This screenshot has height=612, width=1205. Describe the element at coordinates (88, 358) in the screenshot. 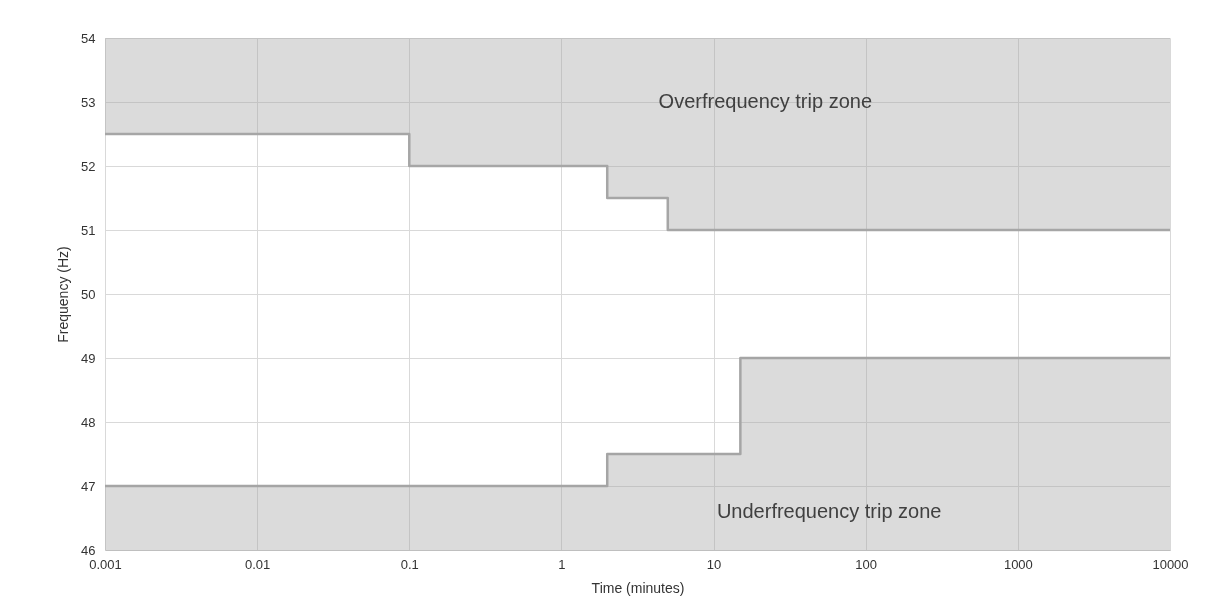

I see `y-tick-label: 49` at that location.